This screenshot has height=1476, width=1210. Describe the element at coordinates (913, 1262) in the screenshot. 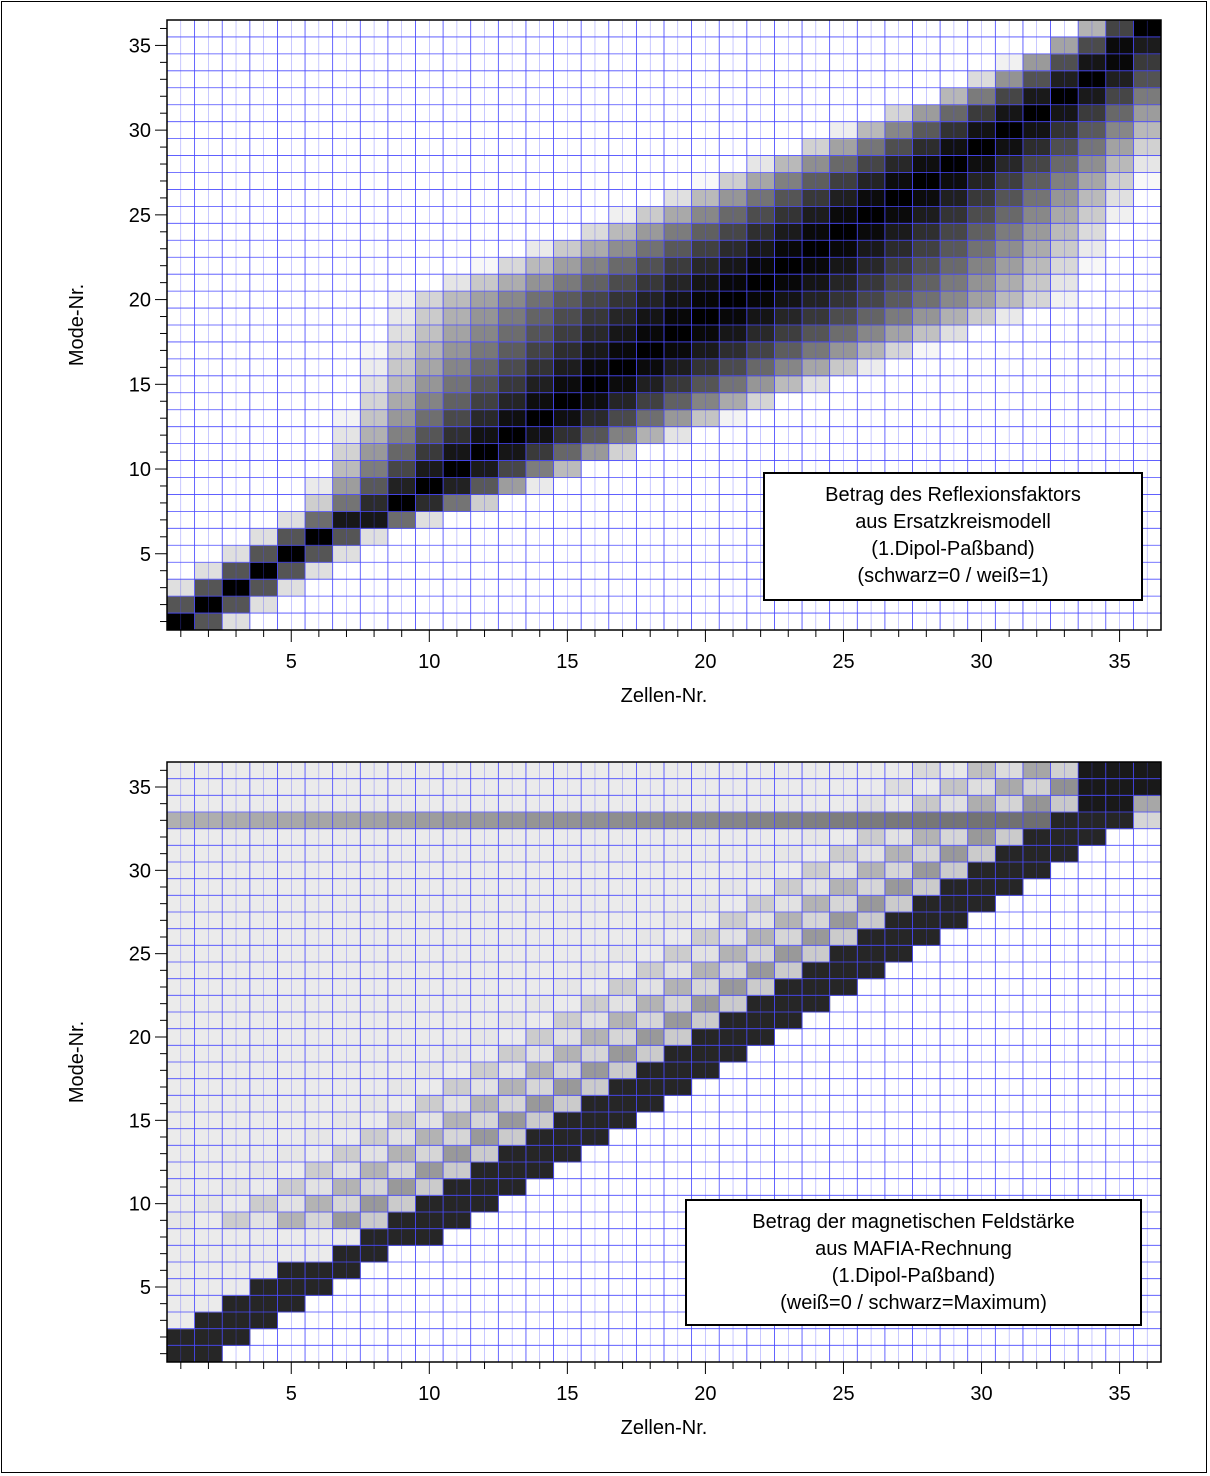

I see `annotation-box` at that location.